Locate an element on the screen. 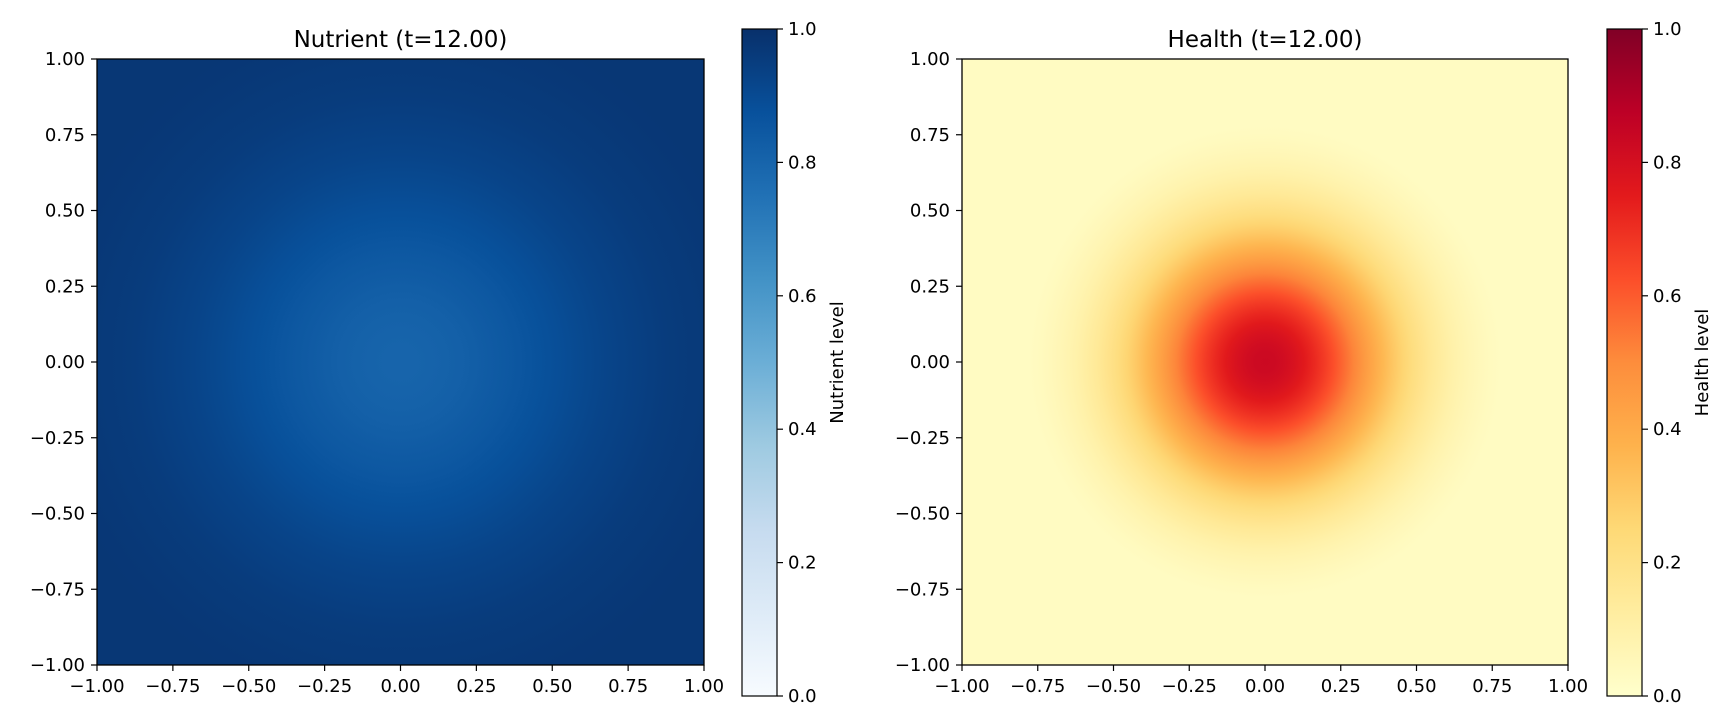 The image size is (1728, 720). colorbar: 0.0 0.2 0.4 0.6 0.8 1.0 Health level is located at coordinates (1660, 363).